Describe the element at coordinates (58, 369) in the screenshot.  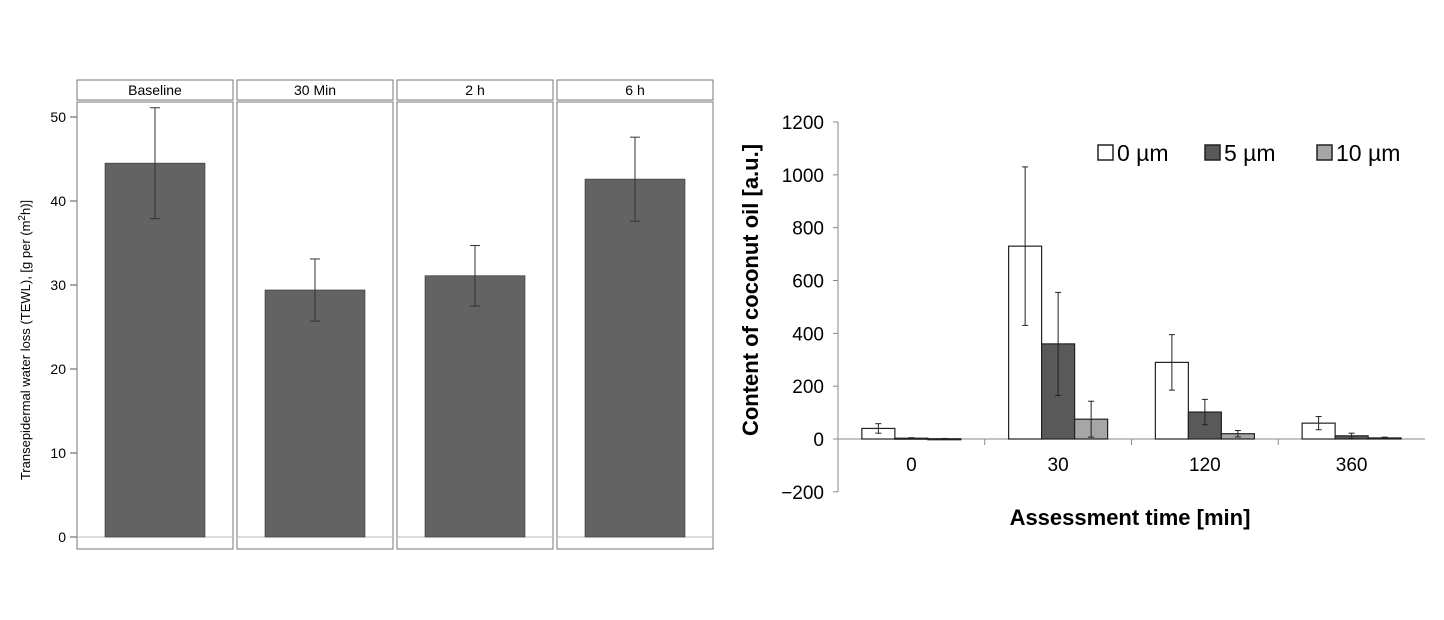
I see `tewl-y-tick-label: 20` at that location.